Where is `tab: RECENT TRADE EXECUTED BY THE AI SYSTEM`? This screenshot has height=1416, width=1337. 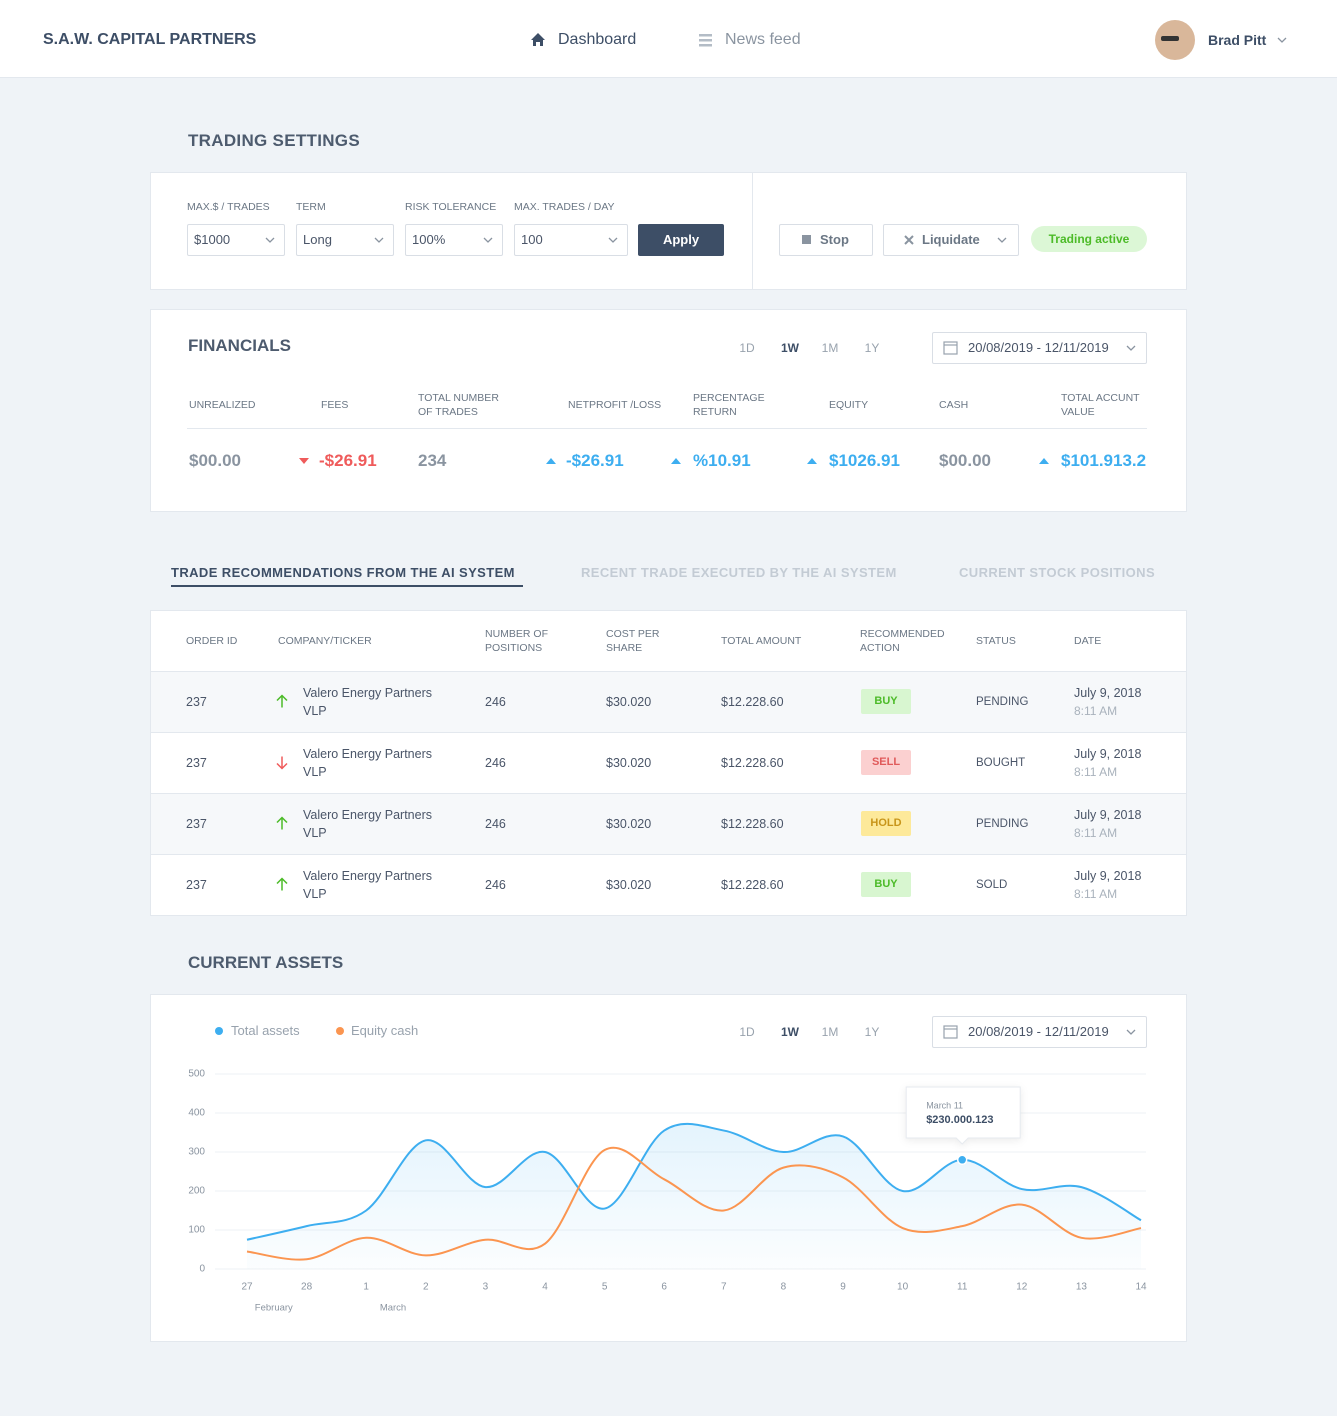 tab: RECENT TRADE EXECUTED BY THE AI SYSTEM is located at coordinates (739, 572).